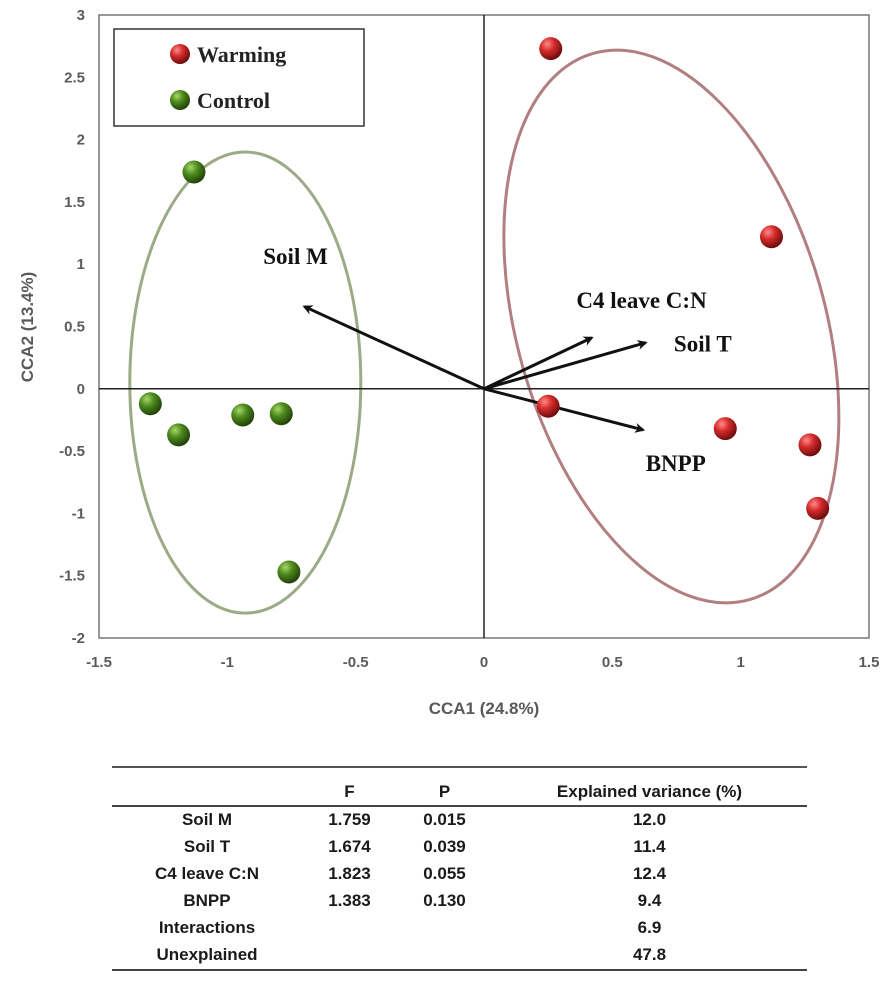  I want to click on vector-label-bnpp: BNPP, so click(676, 463).